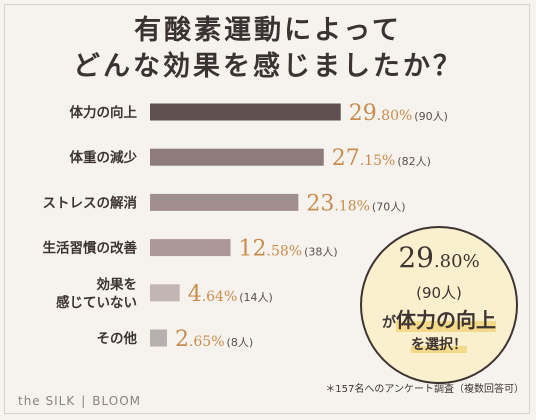 The width and height of the screenshot is (536, 420). Describe the element at coordinates (416, 257) in the screenshot. I see `badge-percent-int: 29` at that location.